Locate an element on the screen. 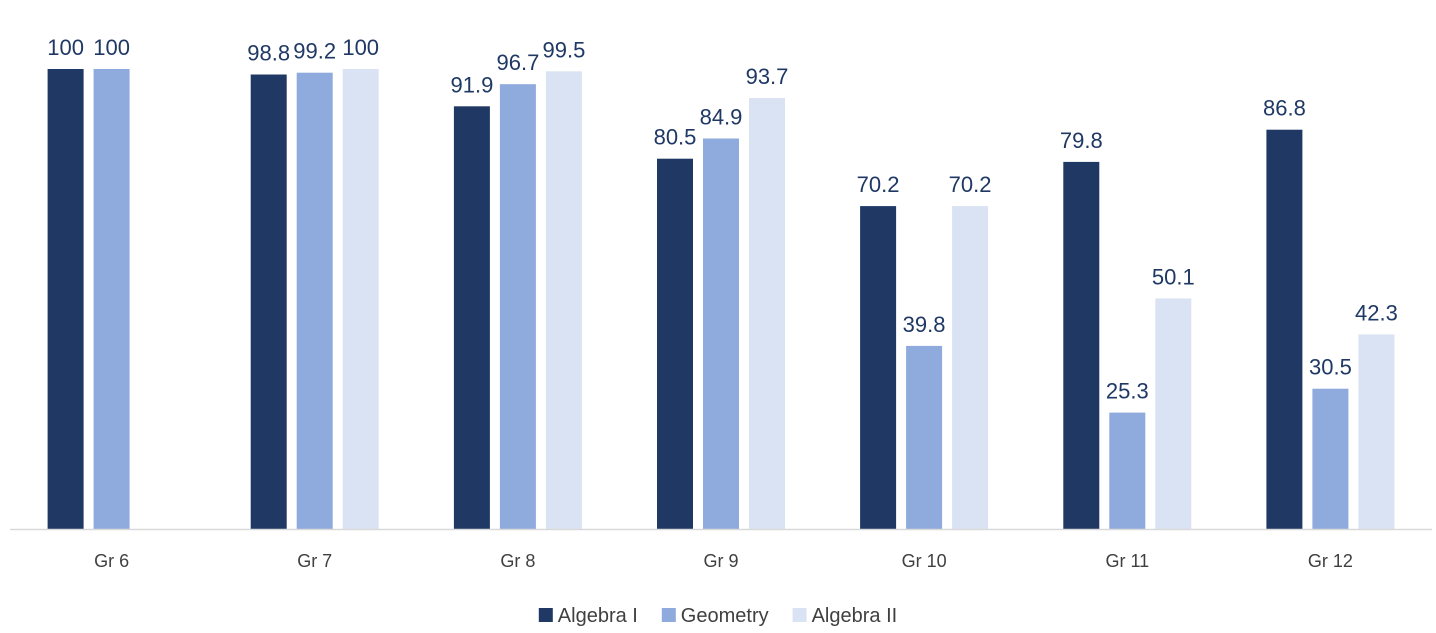  category-label-gr-9: Gr 9 is located at coordinates (720, 561).